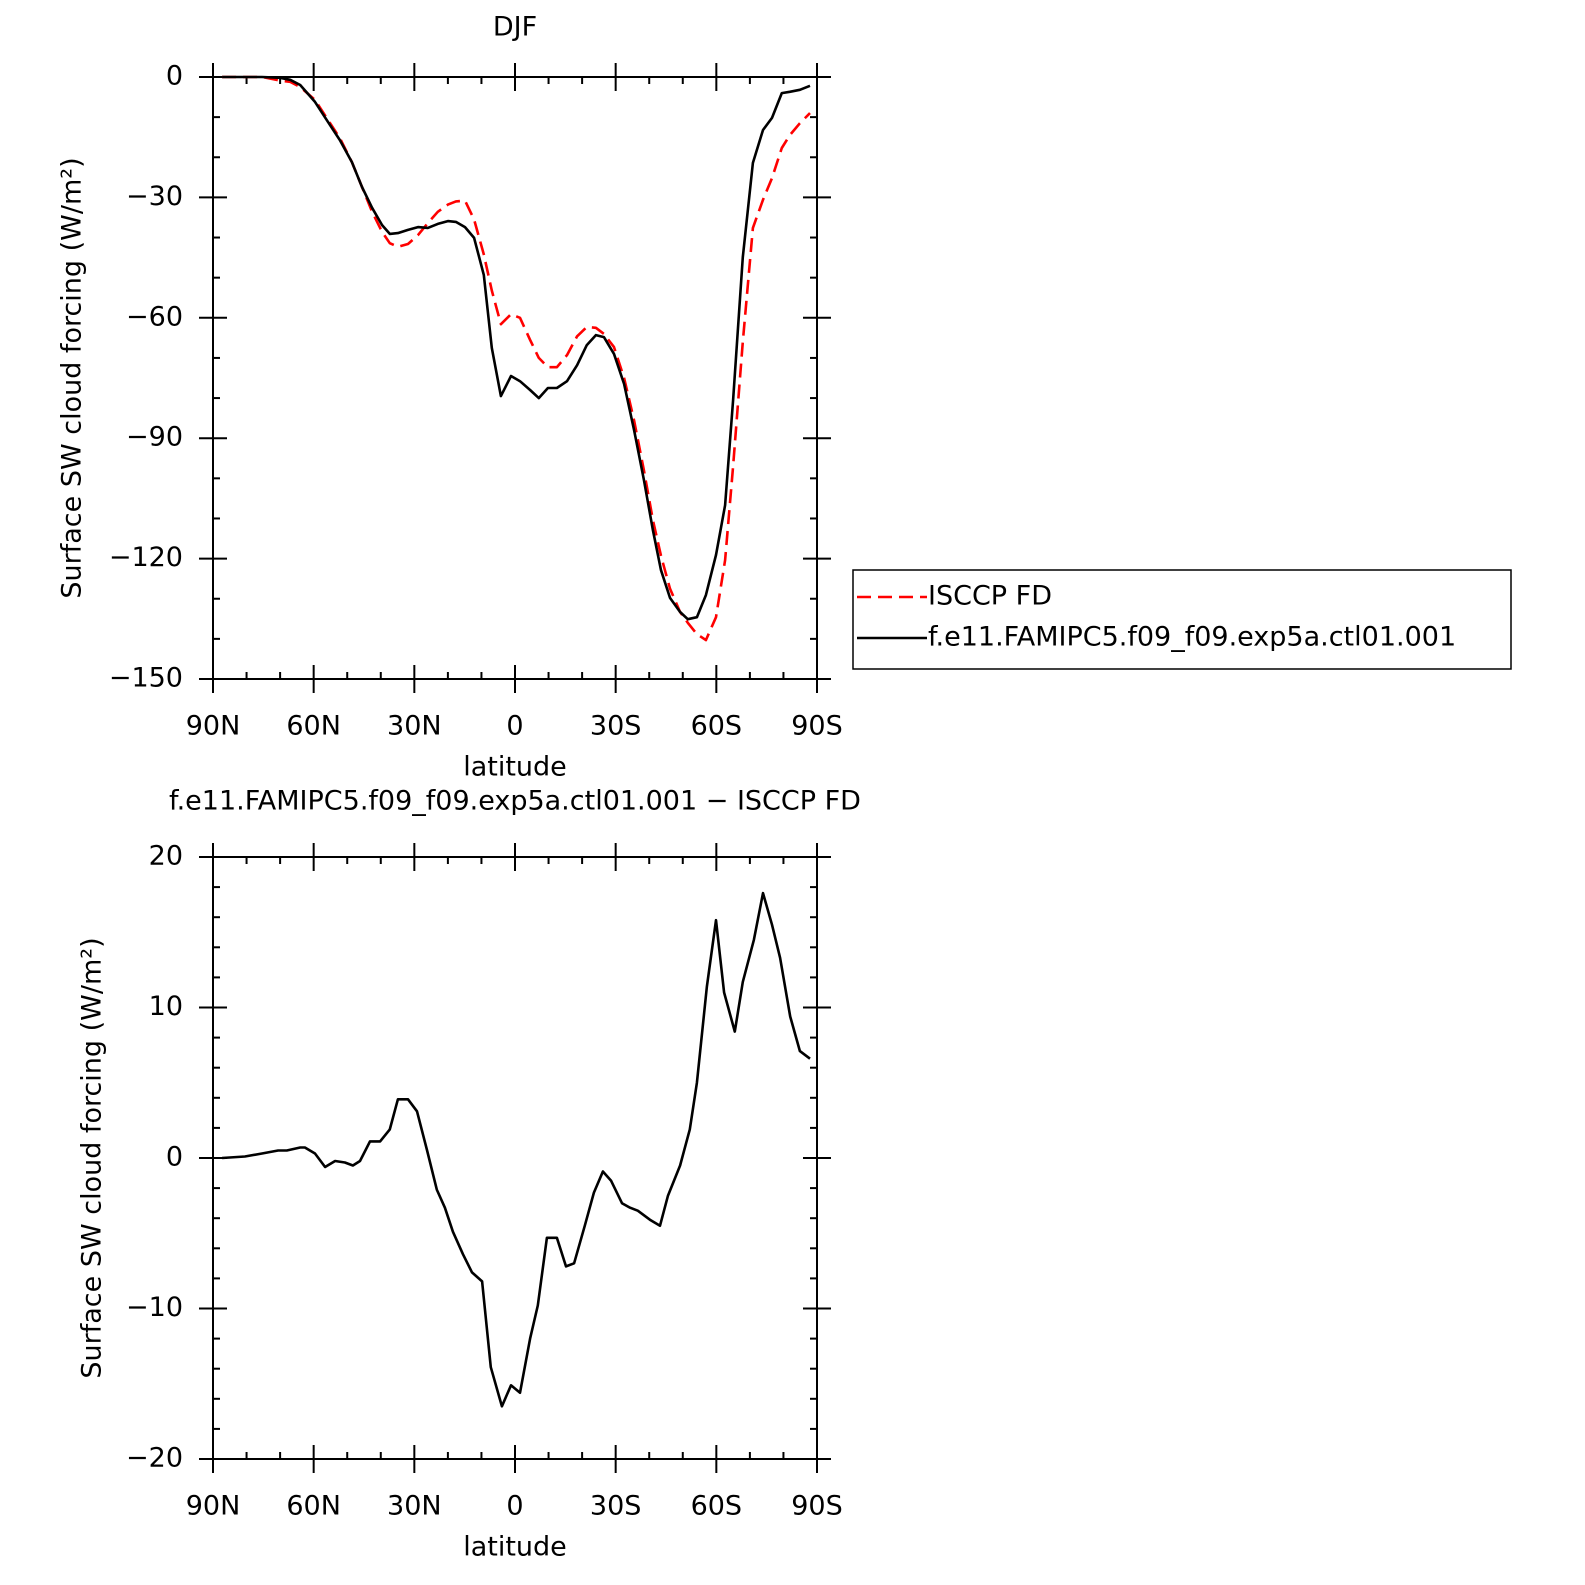  I want to click on y-tick-label: −60, so click(154, 316).